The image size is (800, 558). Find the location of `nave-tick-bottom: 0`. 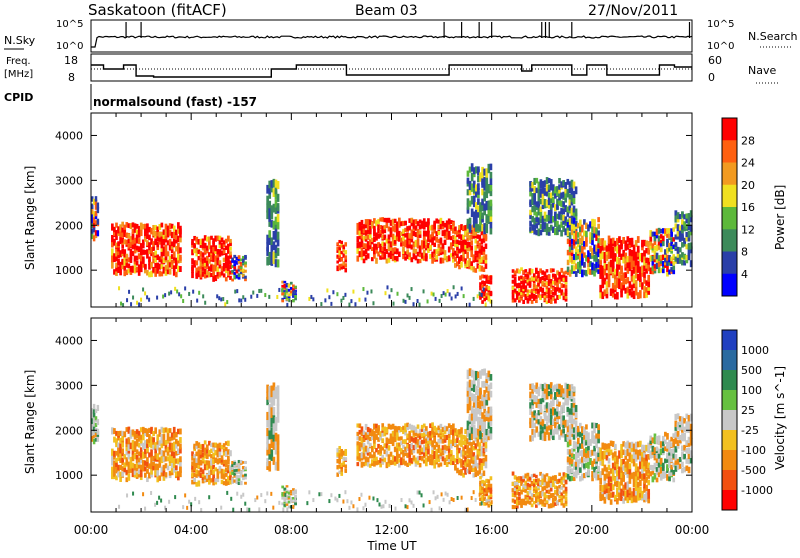

nave-tick-bottom: 0 is located at coordinates (711, 77).